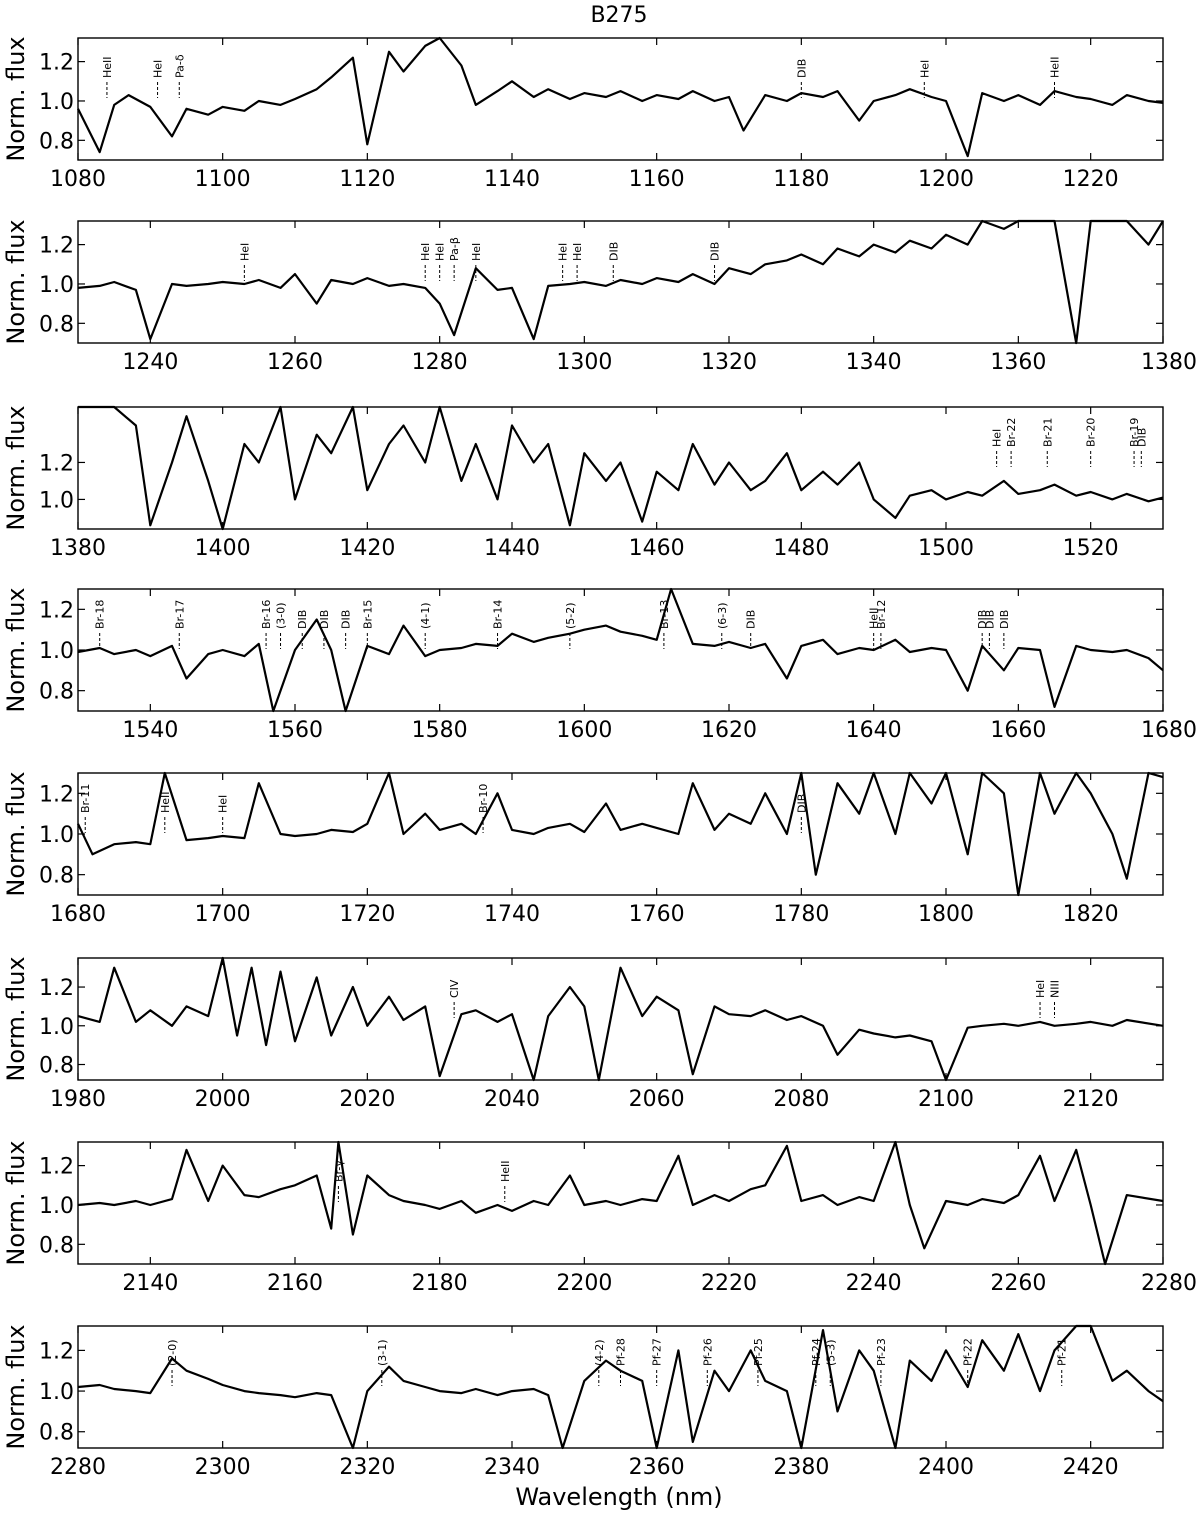 This screenshot has height=1513, width=1200. I want to click on x-tick-label: 1560, so click(295, 730).